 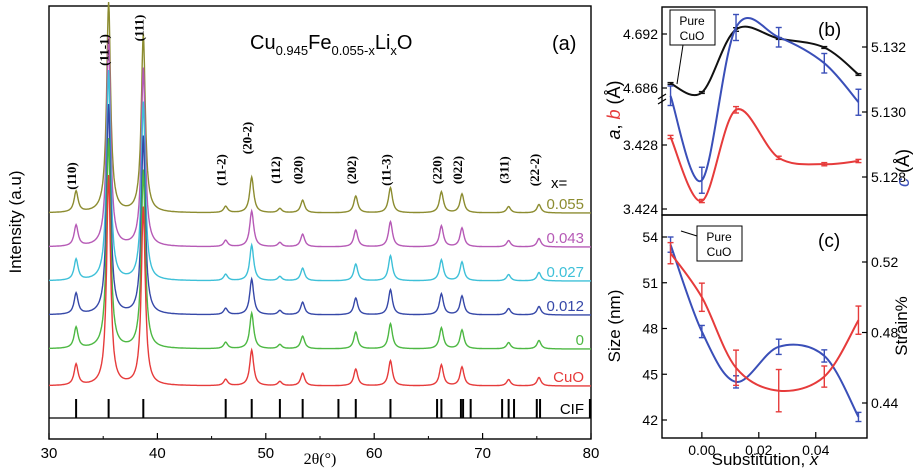 What do you see at coordinates (351, 170) in the screenshot?
I see `peak-label-(202): (202)` at bounding box center [351, 170].